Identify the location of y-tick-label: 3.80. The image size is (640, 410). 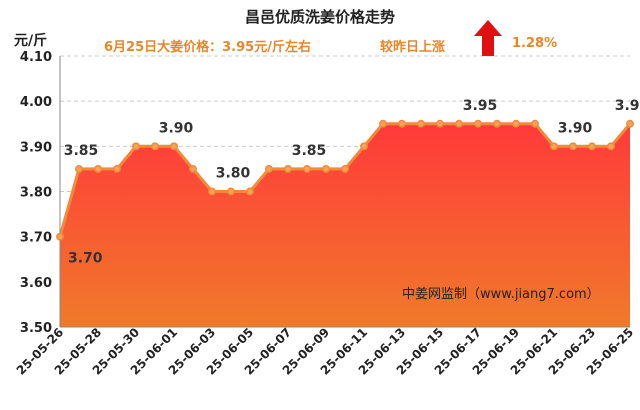
(36, 193).